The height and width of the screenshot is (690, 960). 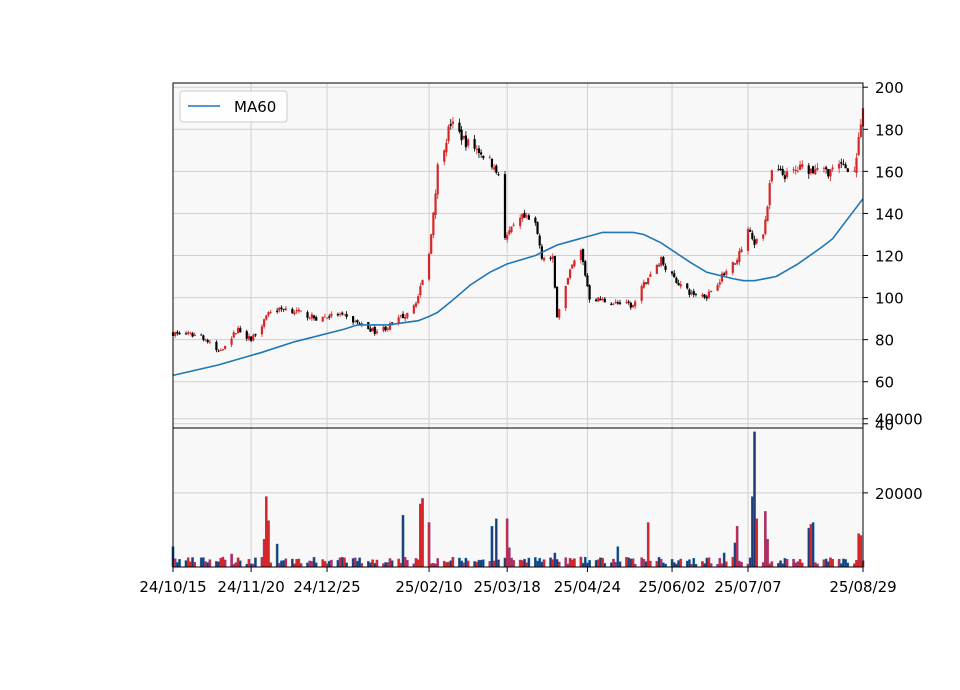 What do you see at coordinates (250, 587) in the screenshot?
I see `x-tick-label: 24/11/20` at bounding box center [250, 587].